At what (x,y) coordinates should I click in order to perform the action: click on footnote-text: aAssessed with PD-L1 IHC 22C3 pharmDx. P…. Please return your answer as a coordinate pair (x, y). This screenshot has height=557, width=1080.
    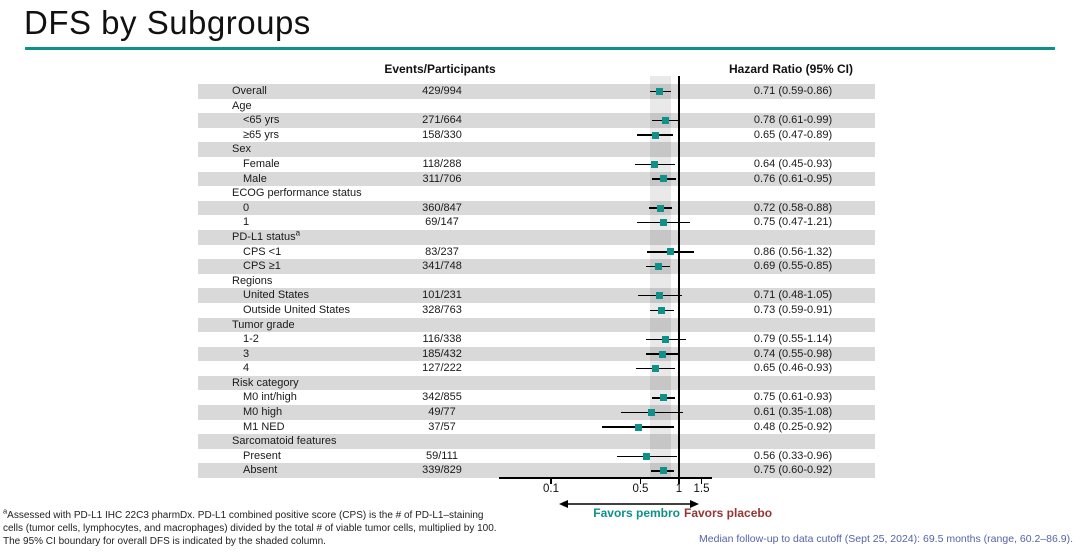
    Looking at the image, I should click on (283, 527).